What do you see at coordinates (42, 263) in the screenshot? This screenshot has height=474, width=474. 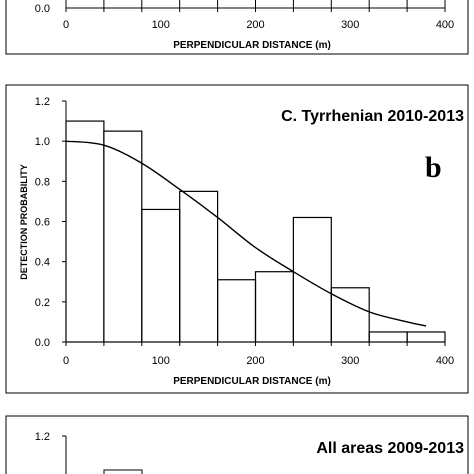 I see `panel-b-ytick-label: 0.4` at bounding box center [42, 263].